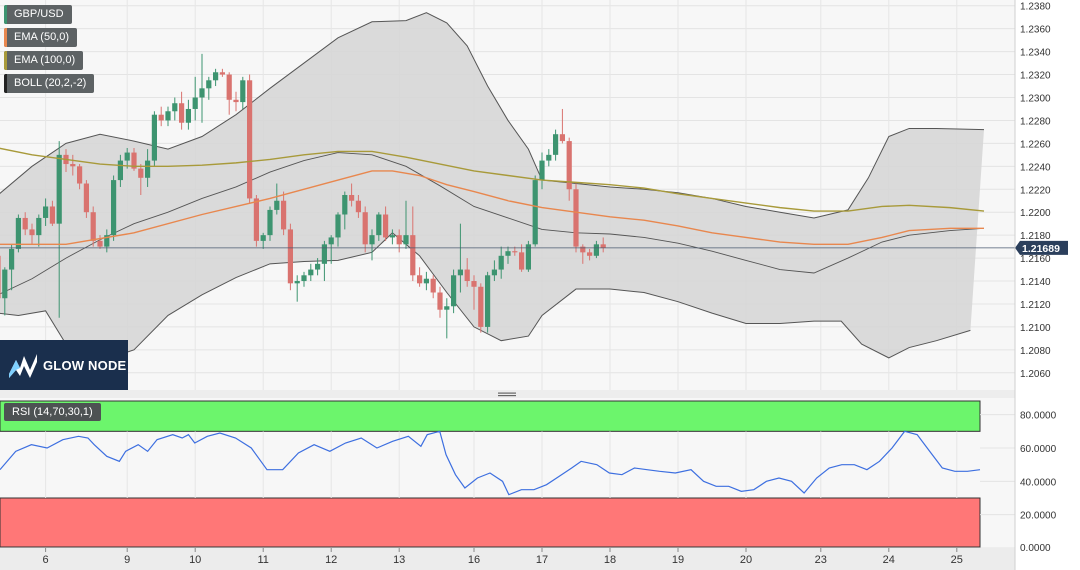 This screenshot has width=1080, height=570. I want to click on date-tick-label: 24, so click(889, 560).